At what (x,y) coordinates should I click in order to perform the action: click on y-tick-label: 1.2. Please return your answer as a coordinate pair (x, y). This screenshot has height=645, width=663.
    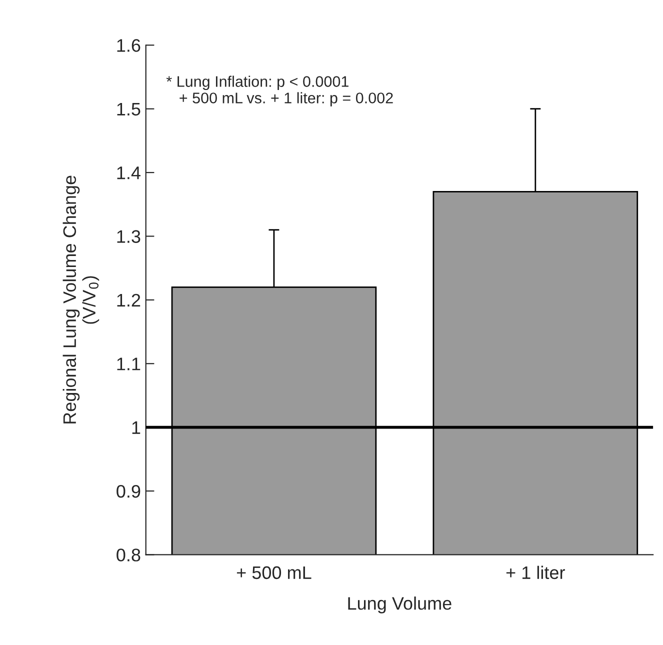
    Looking at the image, I should click on (128, 300).